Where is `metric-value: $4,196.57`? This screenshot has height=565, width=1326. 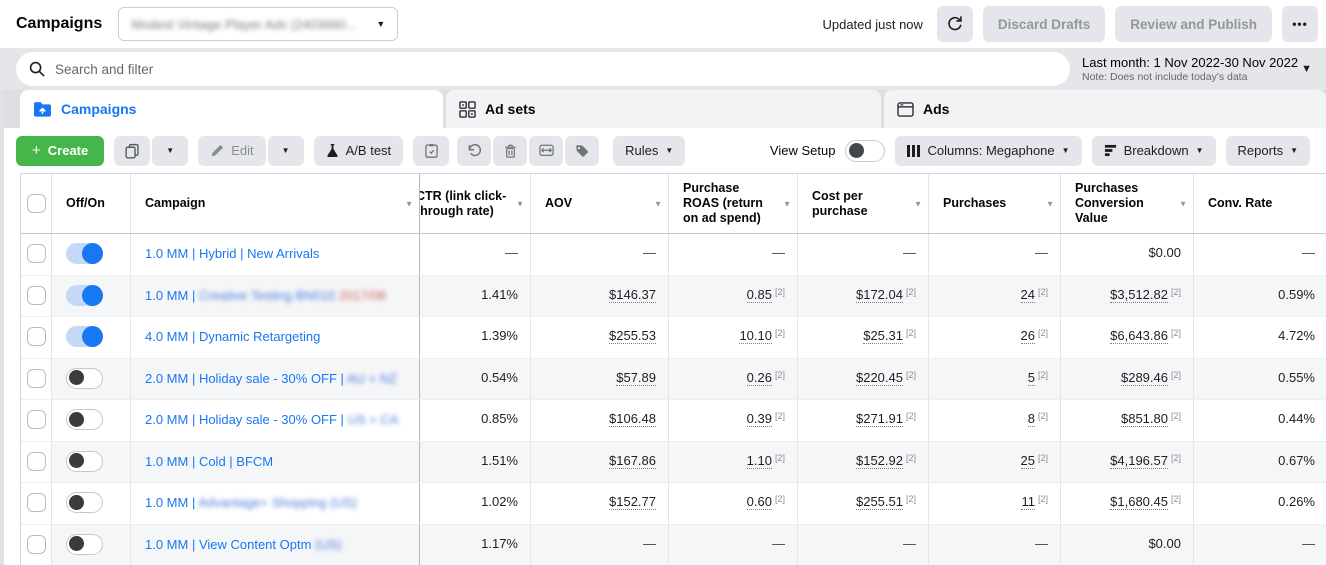 metric-value: $4,196.57 is located at coordinates (1139, 460).